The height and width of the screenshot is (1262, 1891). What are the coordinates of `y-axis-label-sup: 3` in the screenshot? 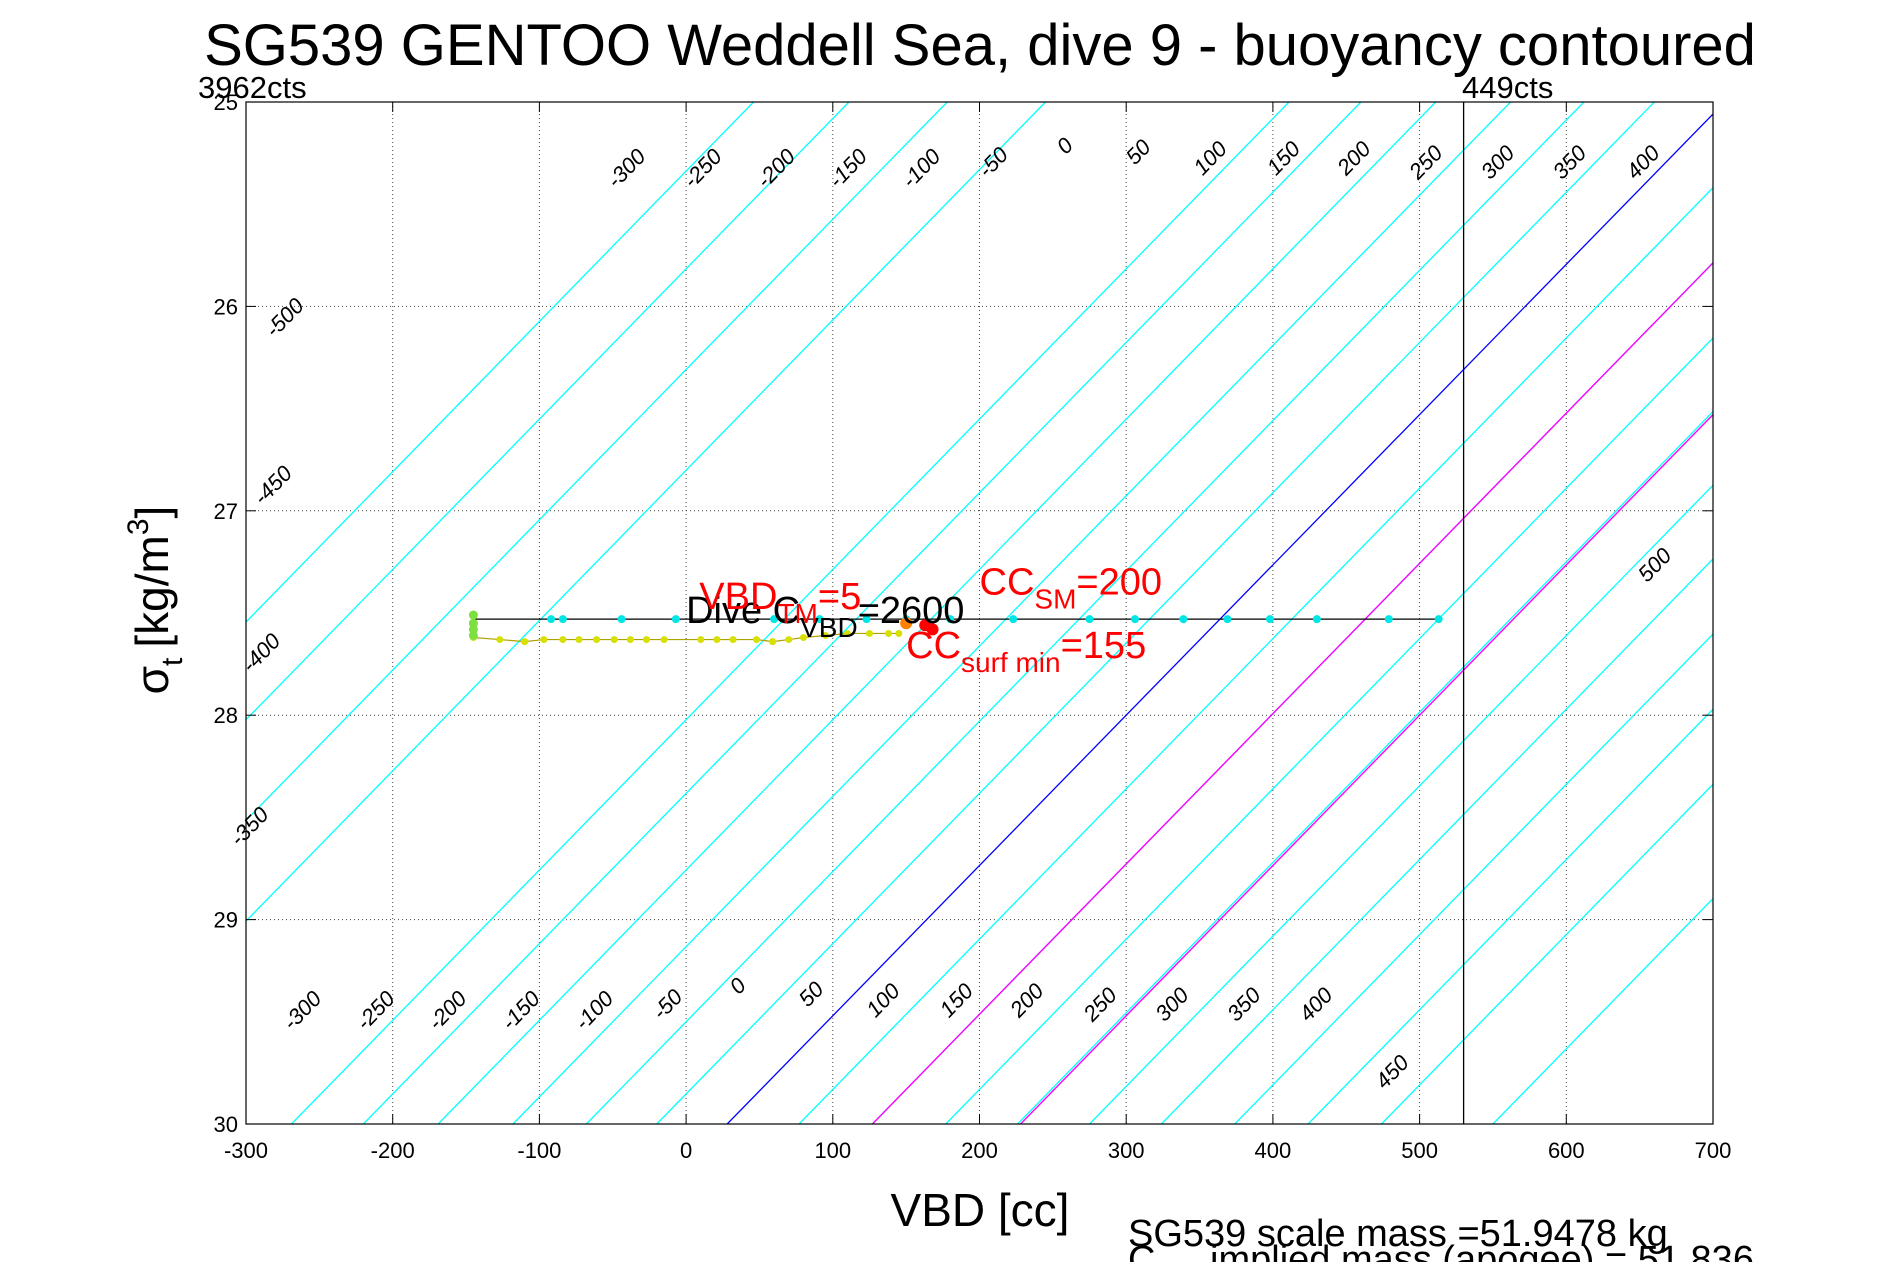 It's located at (138, 526).